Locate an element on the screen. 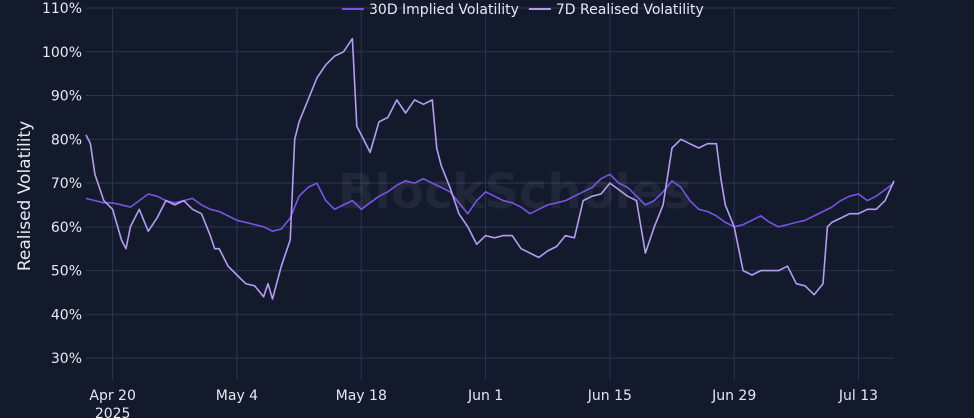  x-tick-label: Jun 15 is located at coordinates (609, 396).